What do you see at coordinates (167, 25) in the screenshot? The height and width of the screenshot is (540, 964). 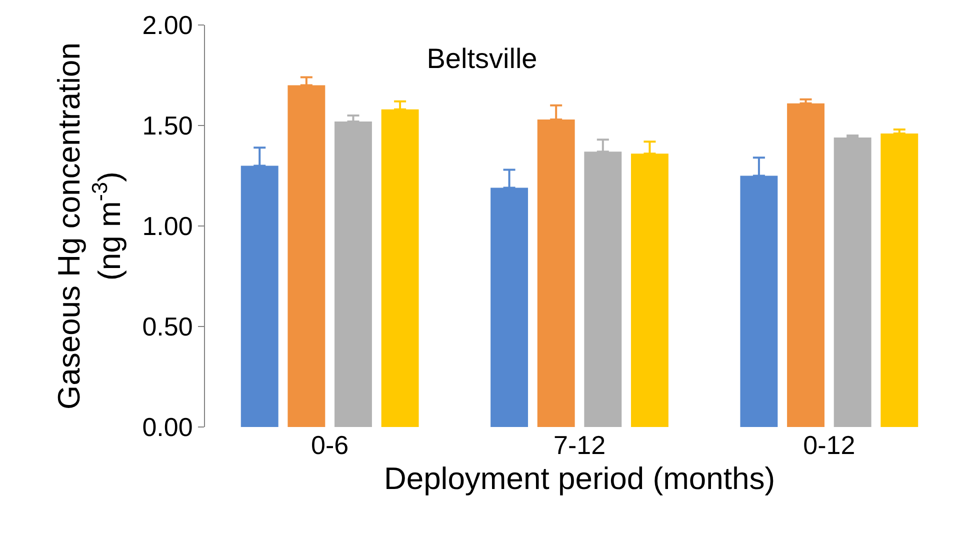 I see `y-tick-label: 2.00` at bounding box center [167, 25].